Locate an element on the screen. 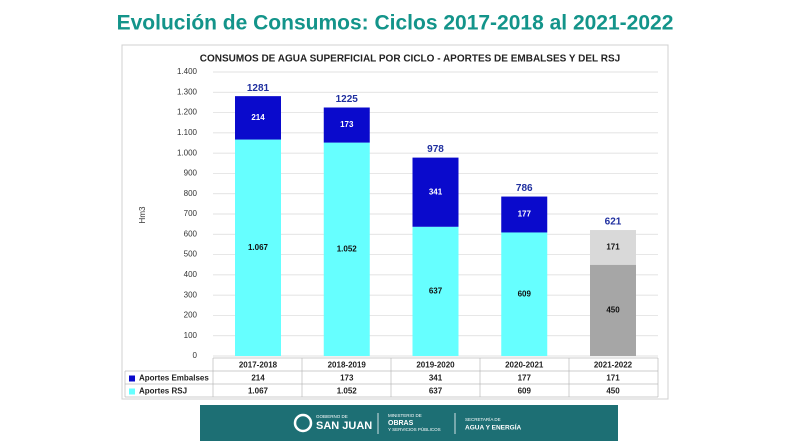  y-tick-label: 1.400 is located at coordinates (187, 71).